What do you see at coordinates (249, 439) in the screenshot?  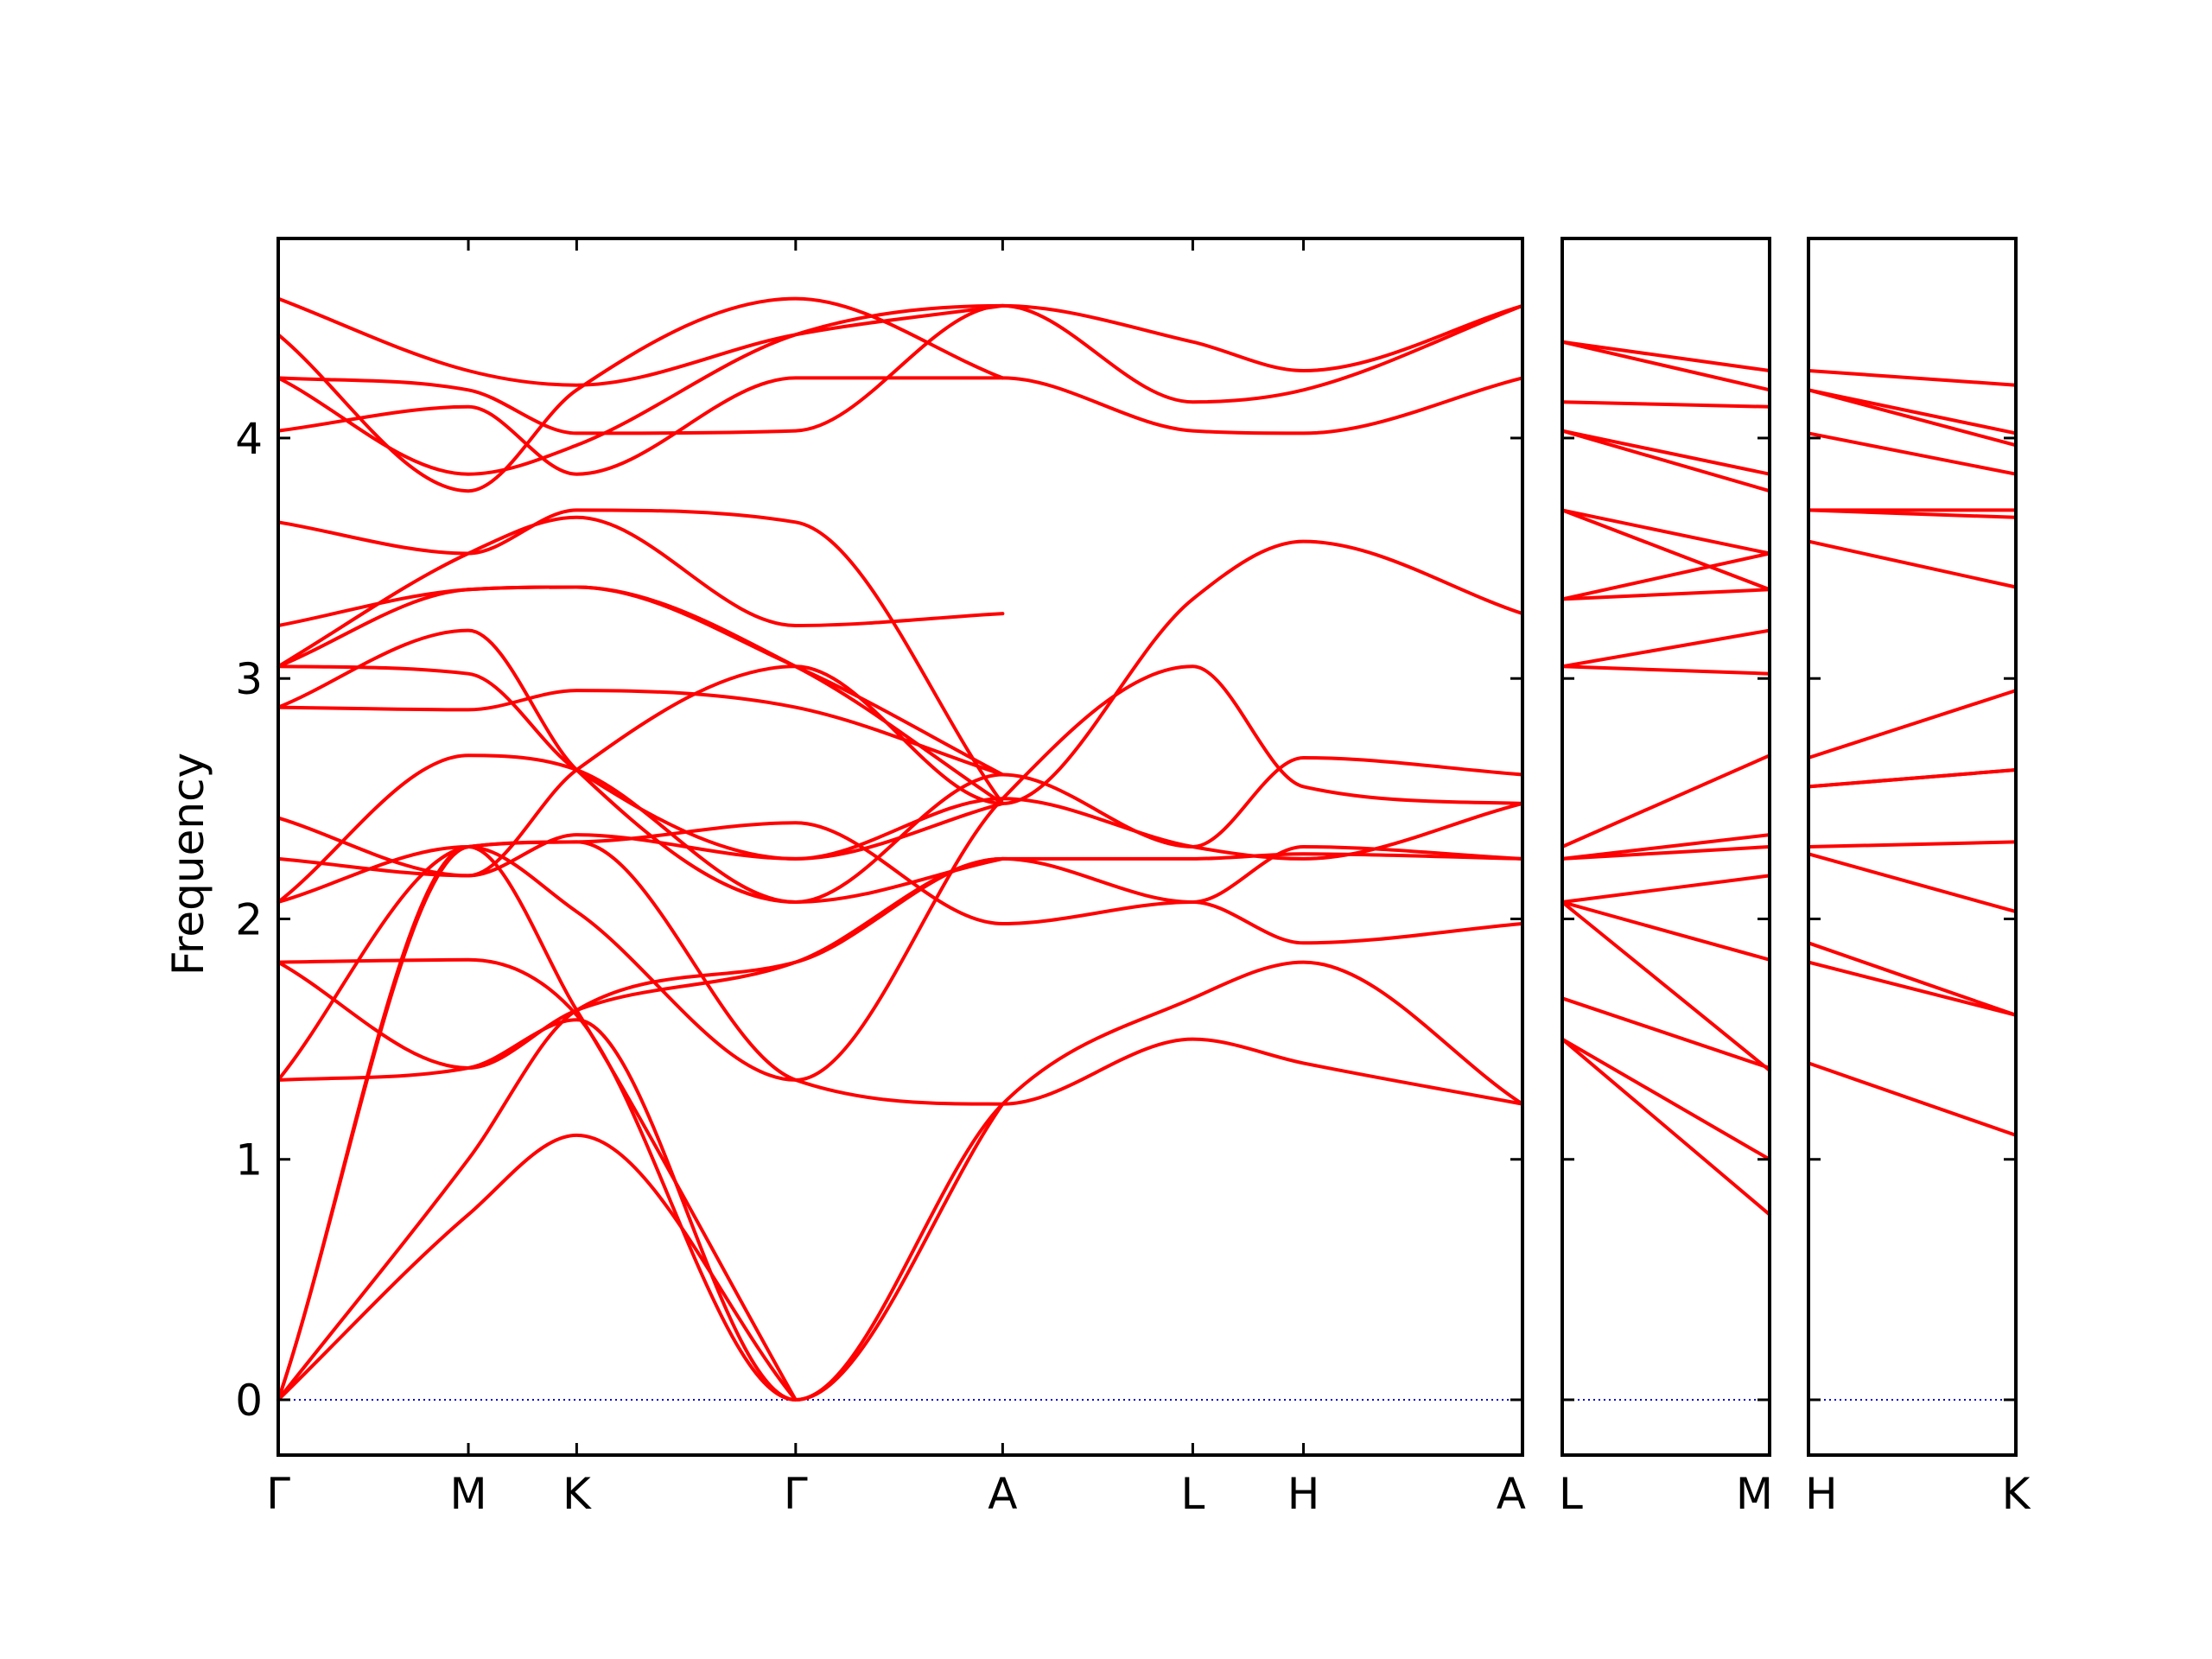 I see `y-tick-label: 4` at bounding box center [249, 439].